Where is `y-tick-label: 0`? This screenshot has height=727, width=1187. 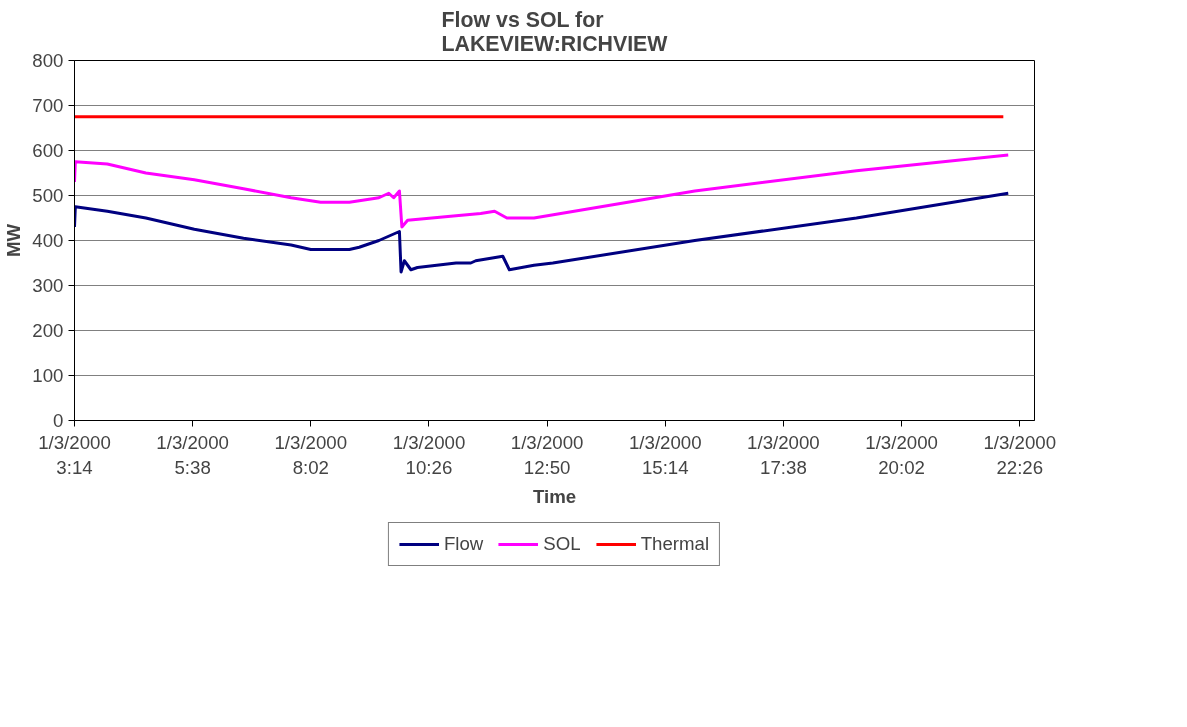
y-tick-label: 0 is located at coordinates (58, 420).